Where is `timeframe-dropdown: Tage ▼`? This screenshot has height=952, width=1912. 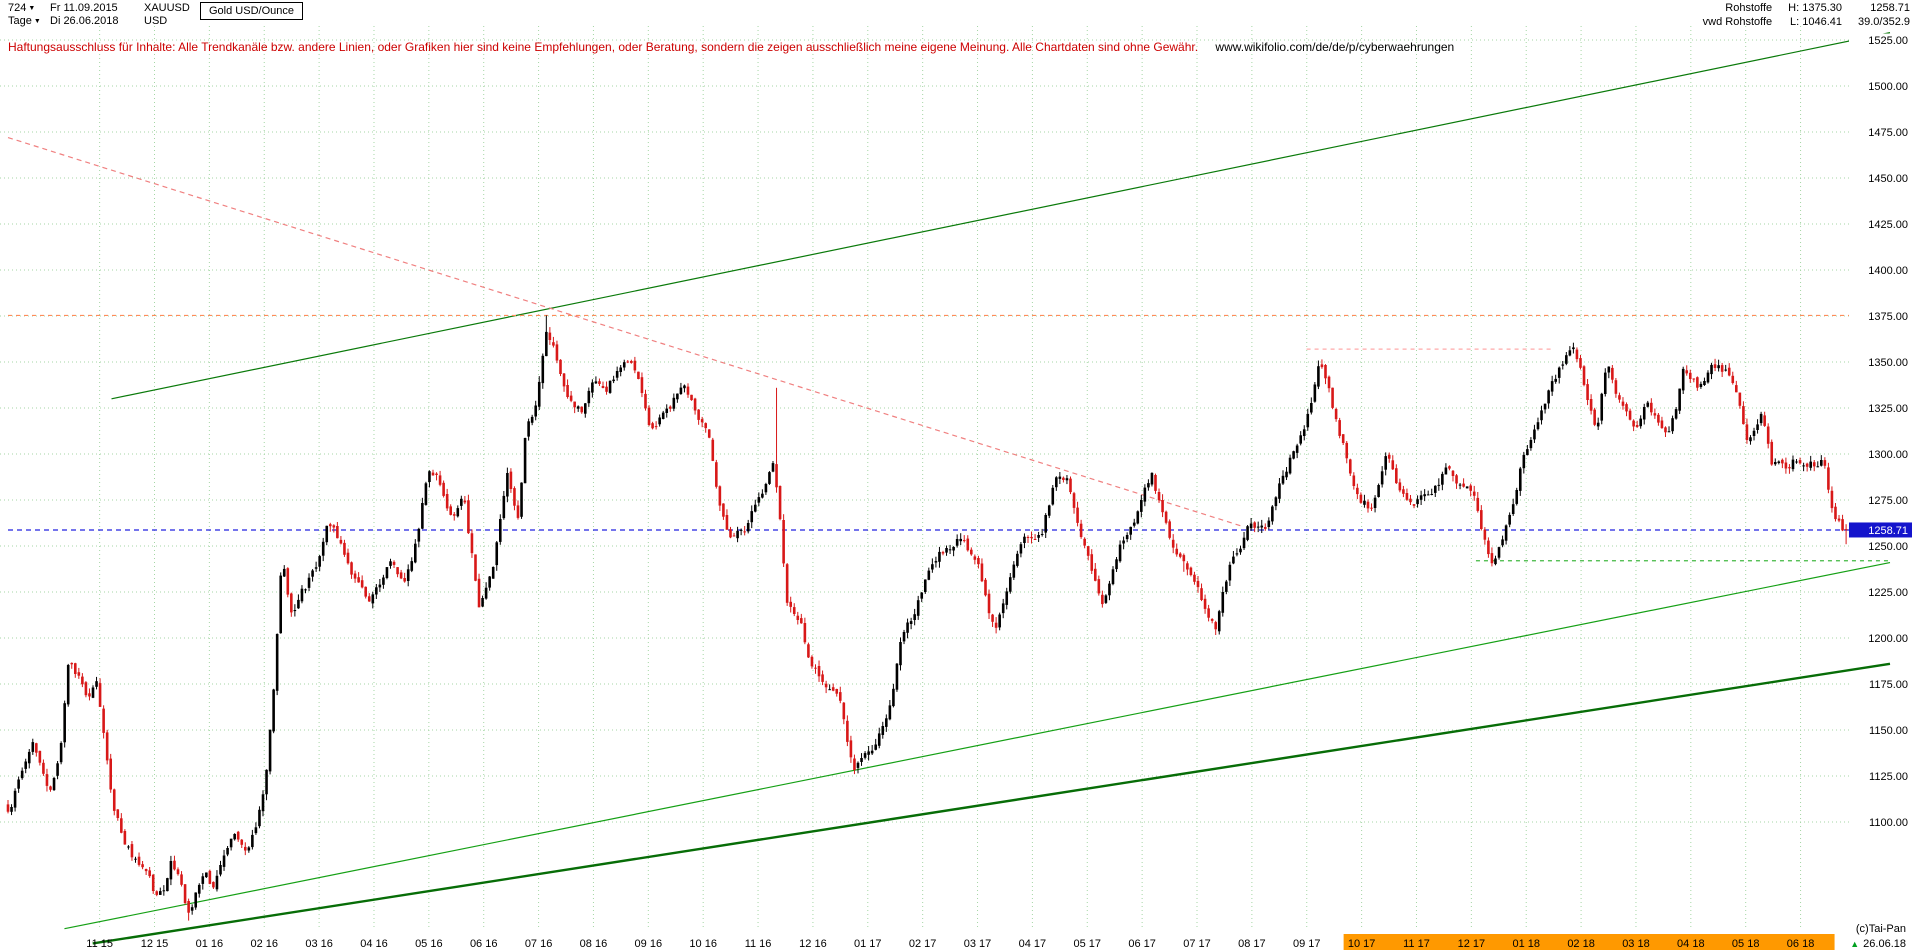 timeframe-dropdown: Tage ▼ is located at coordinates (29, 21).